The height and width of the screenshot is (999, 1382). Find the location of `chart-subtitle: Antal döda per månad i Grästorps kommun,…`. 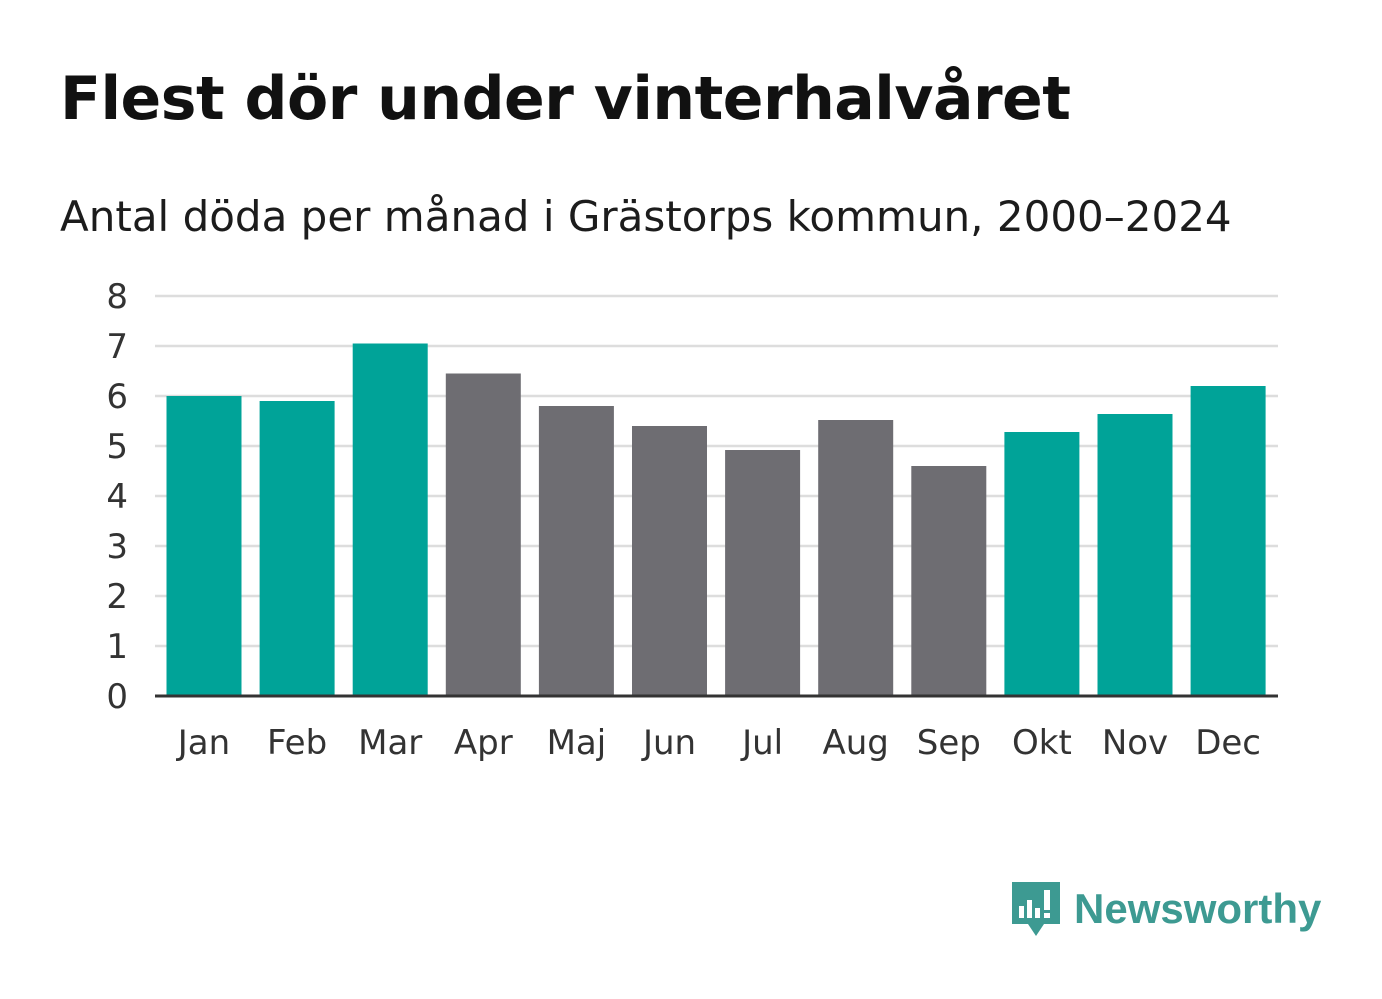

chart-subtitle: Antal döda per månad i Grästorps kommun,… is located at coordinates (646, 216).